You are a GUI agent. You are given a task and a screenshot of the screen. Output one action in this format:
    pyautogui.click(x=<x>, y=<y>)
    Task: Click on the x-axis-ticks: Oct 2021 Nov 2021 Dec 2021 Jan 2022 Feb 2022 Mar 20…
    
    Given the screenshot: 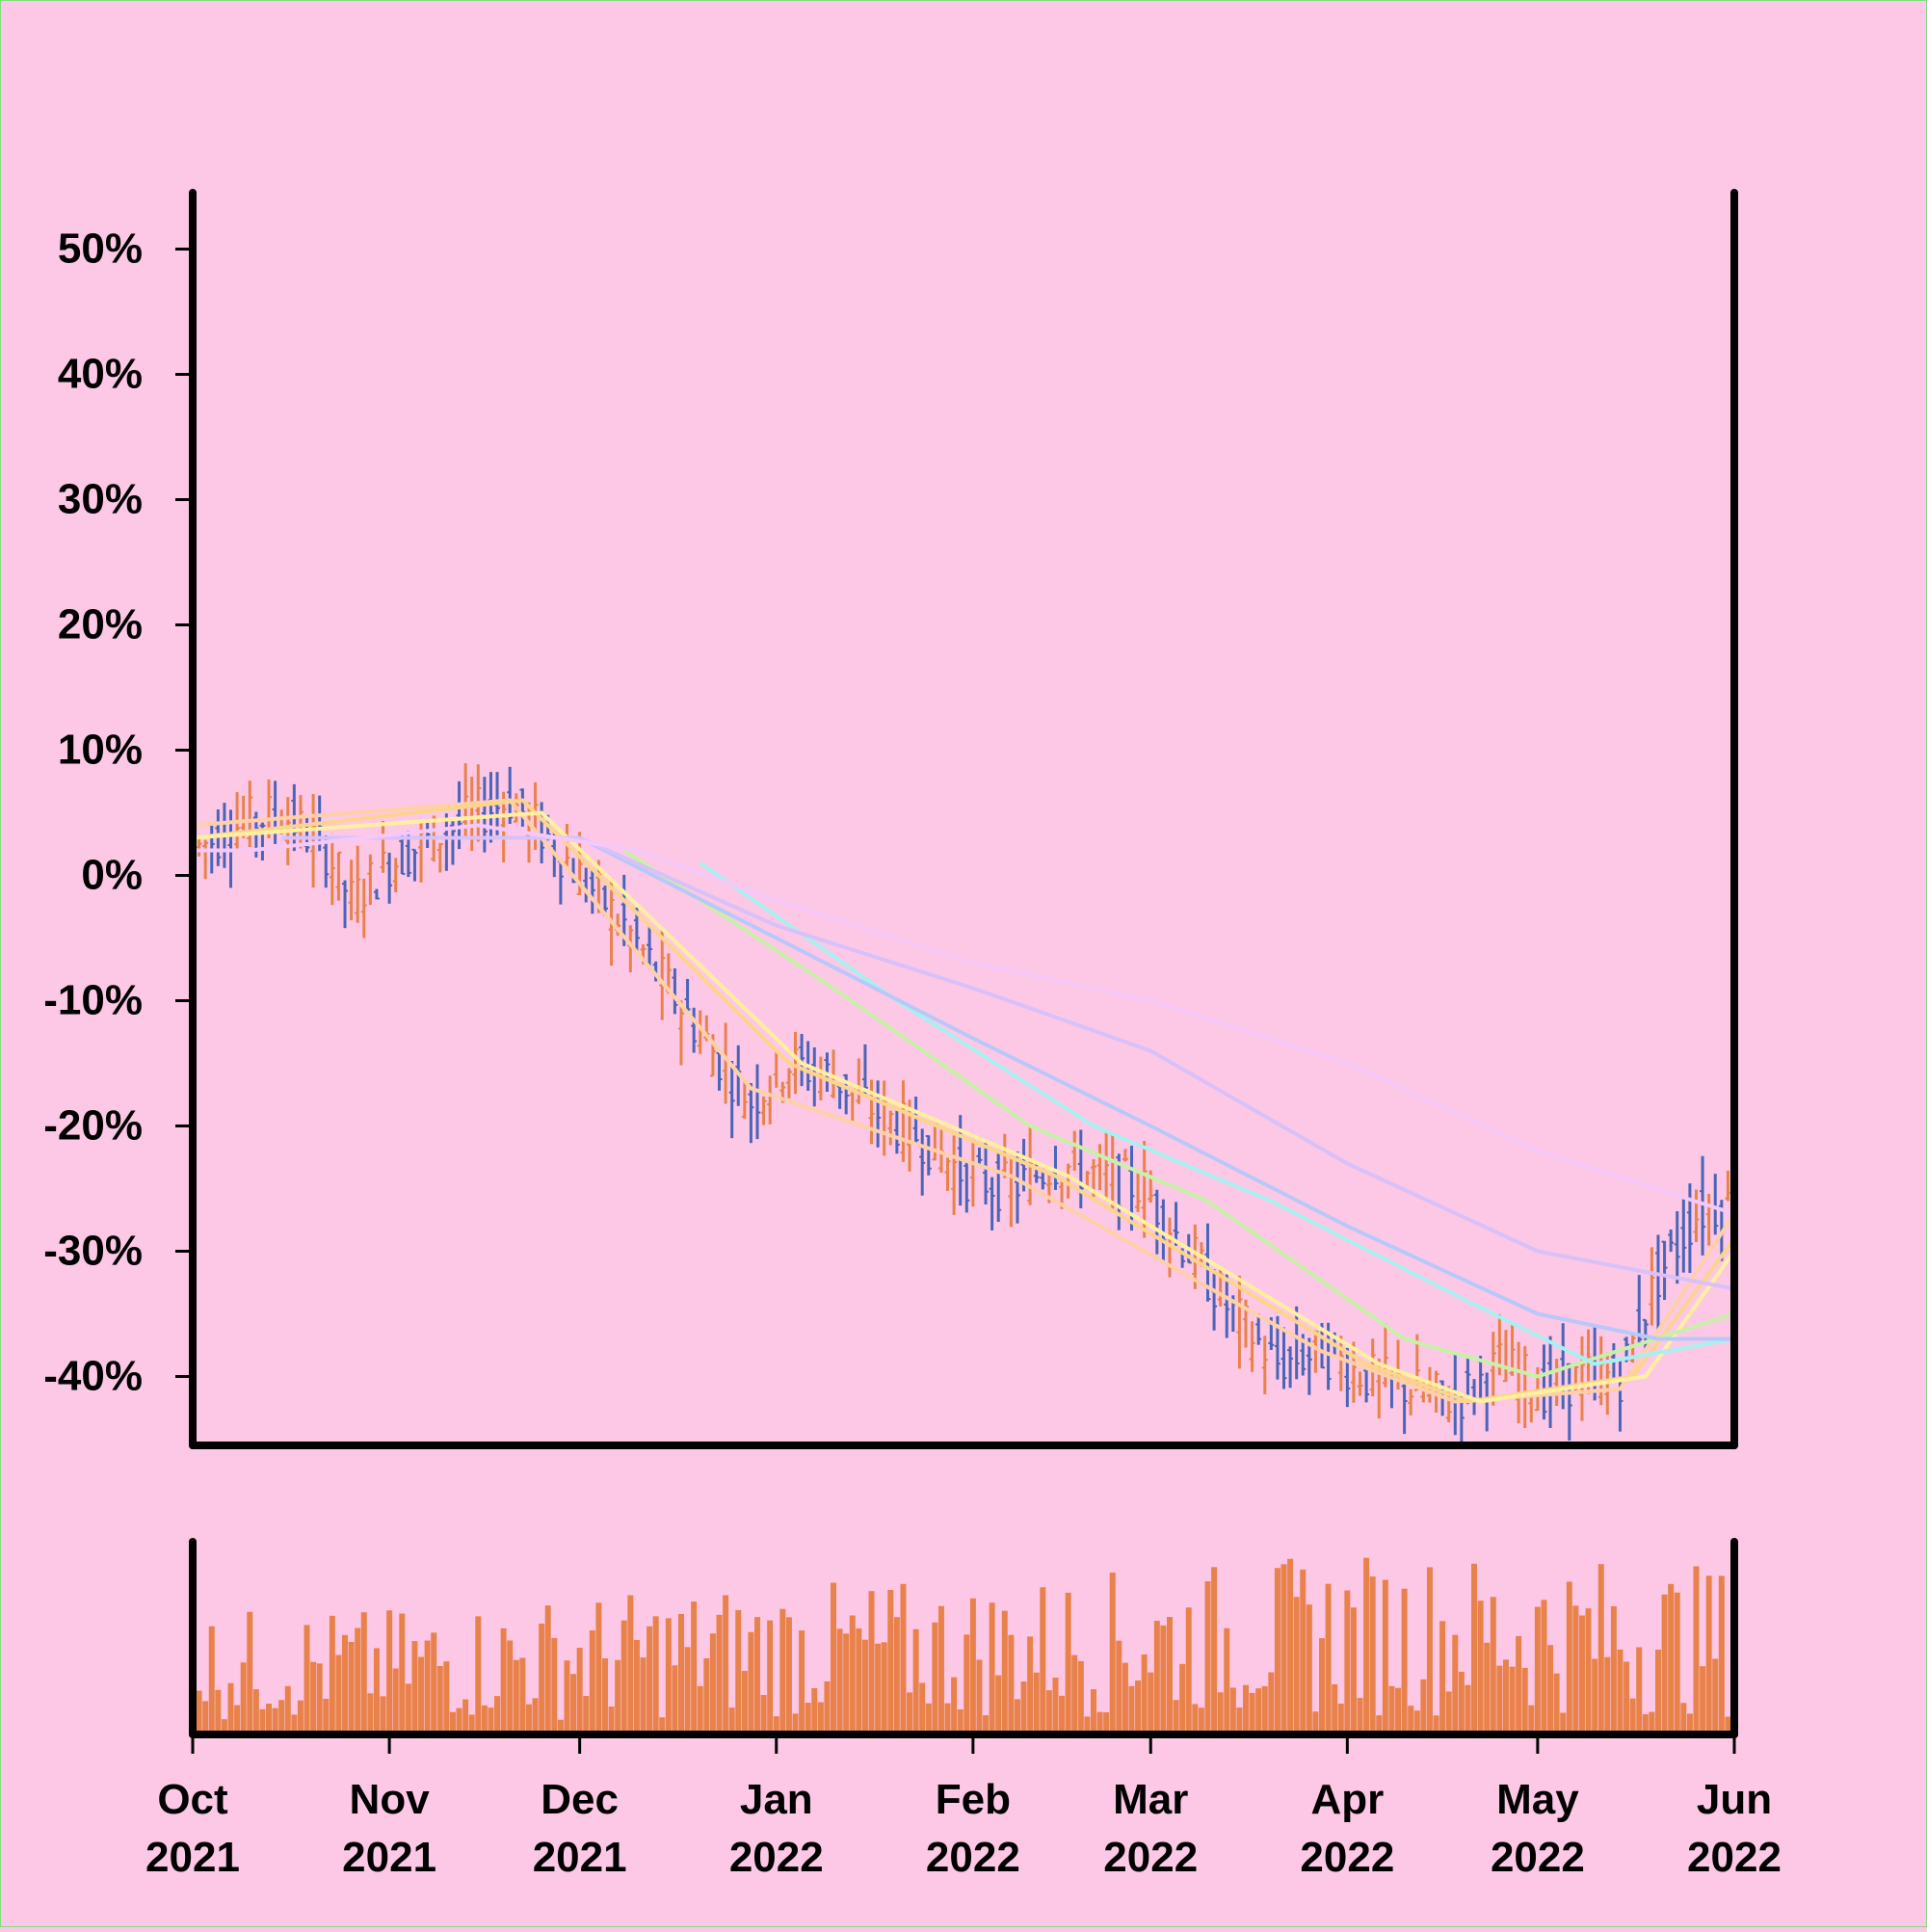 What is the action you would take?
    pyautogui.click(x=963, y=1807)
    